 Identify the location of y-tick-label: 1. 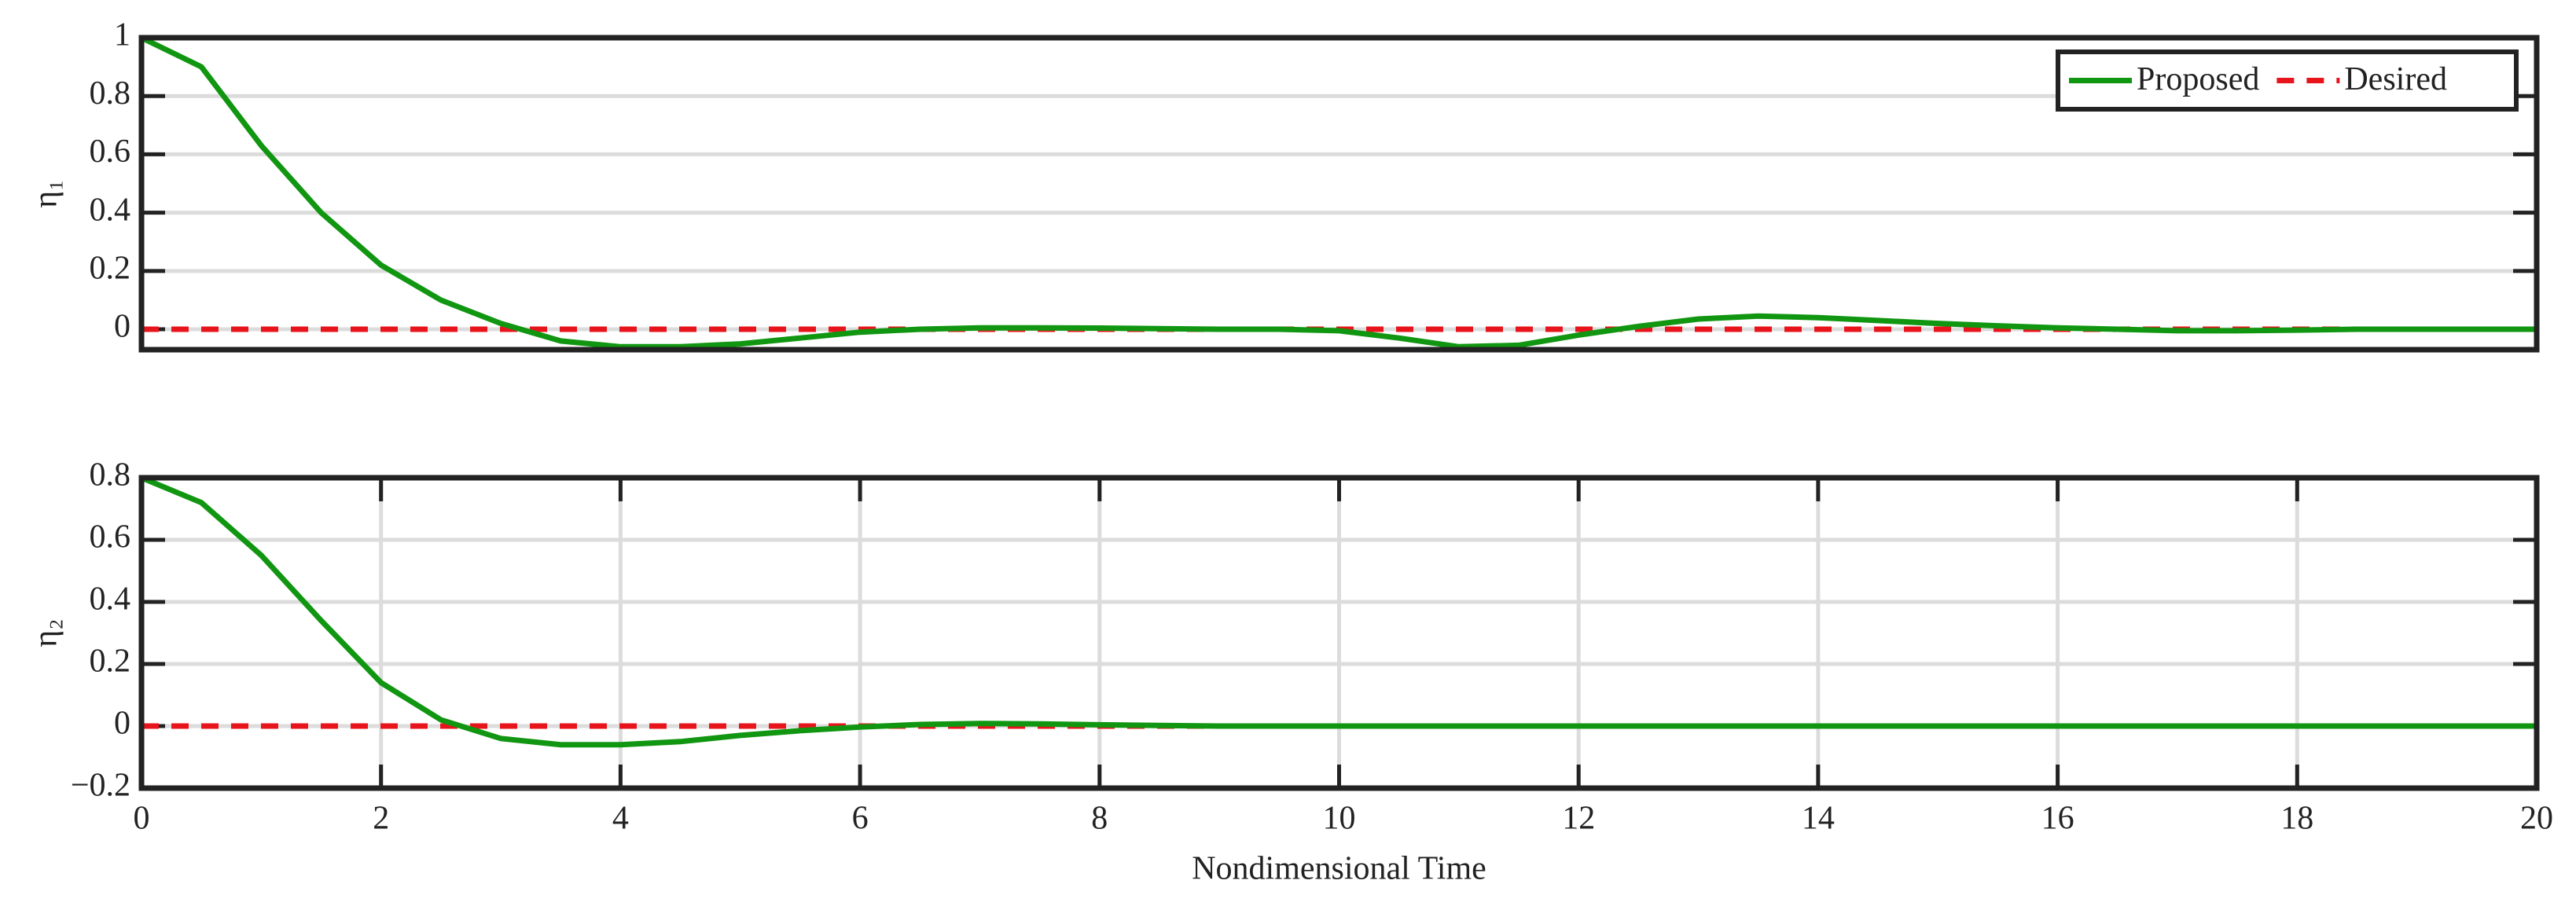
(122, 35).